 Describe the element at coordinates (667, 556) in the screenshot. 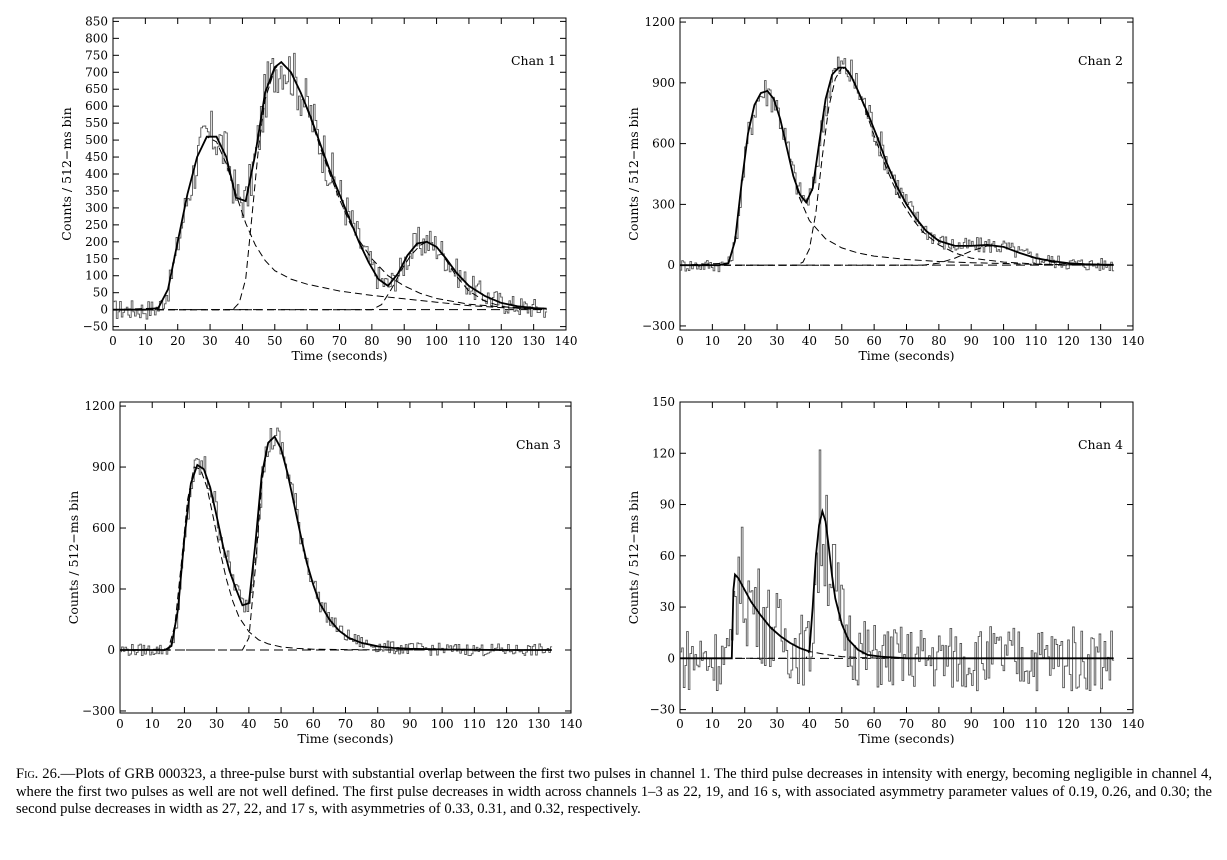

I see `y-tick-label: 60` at that location.